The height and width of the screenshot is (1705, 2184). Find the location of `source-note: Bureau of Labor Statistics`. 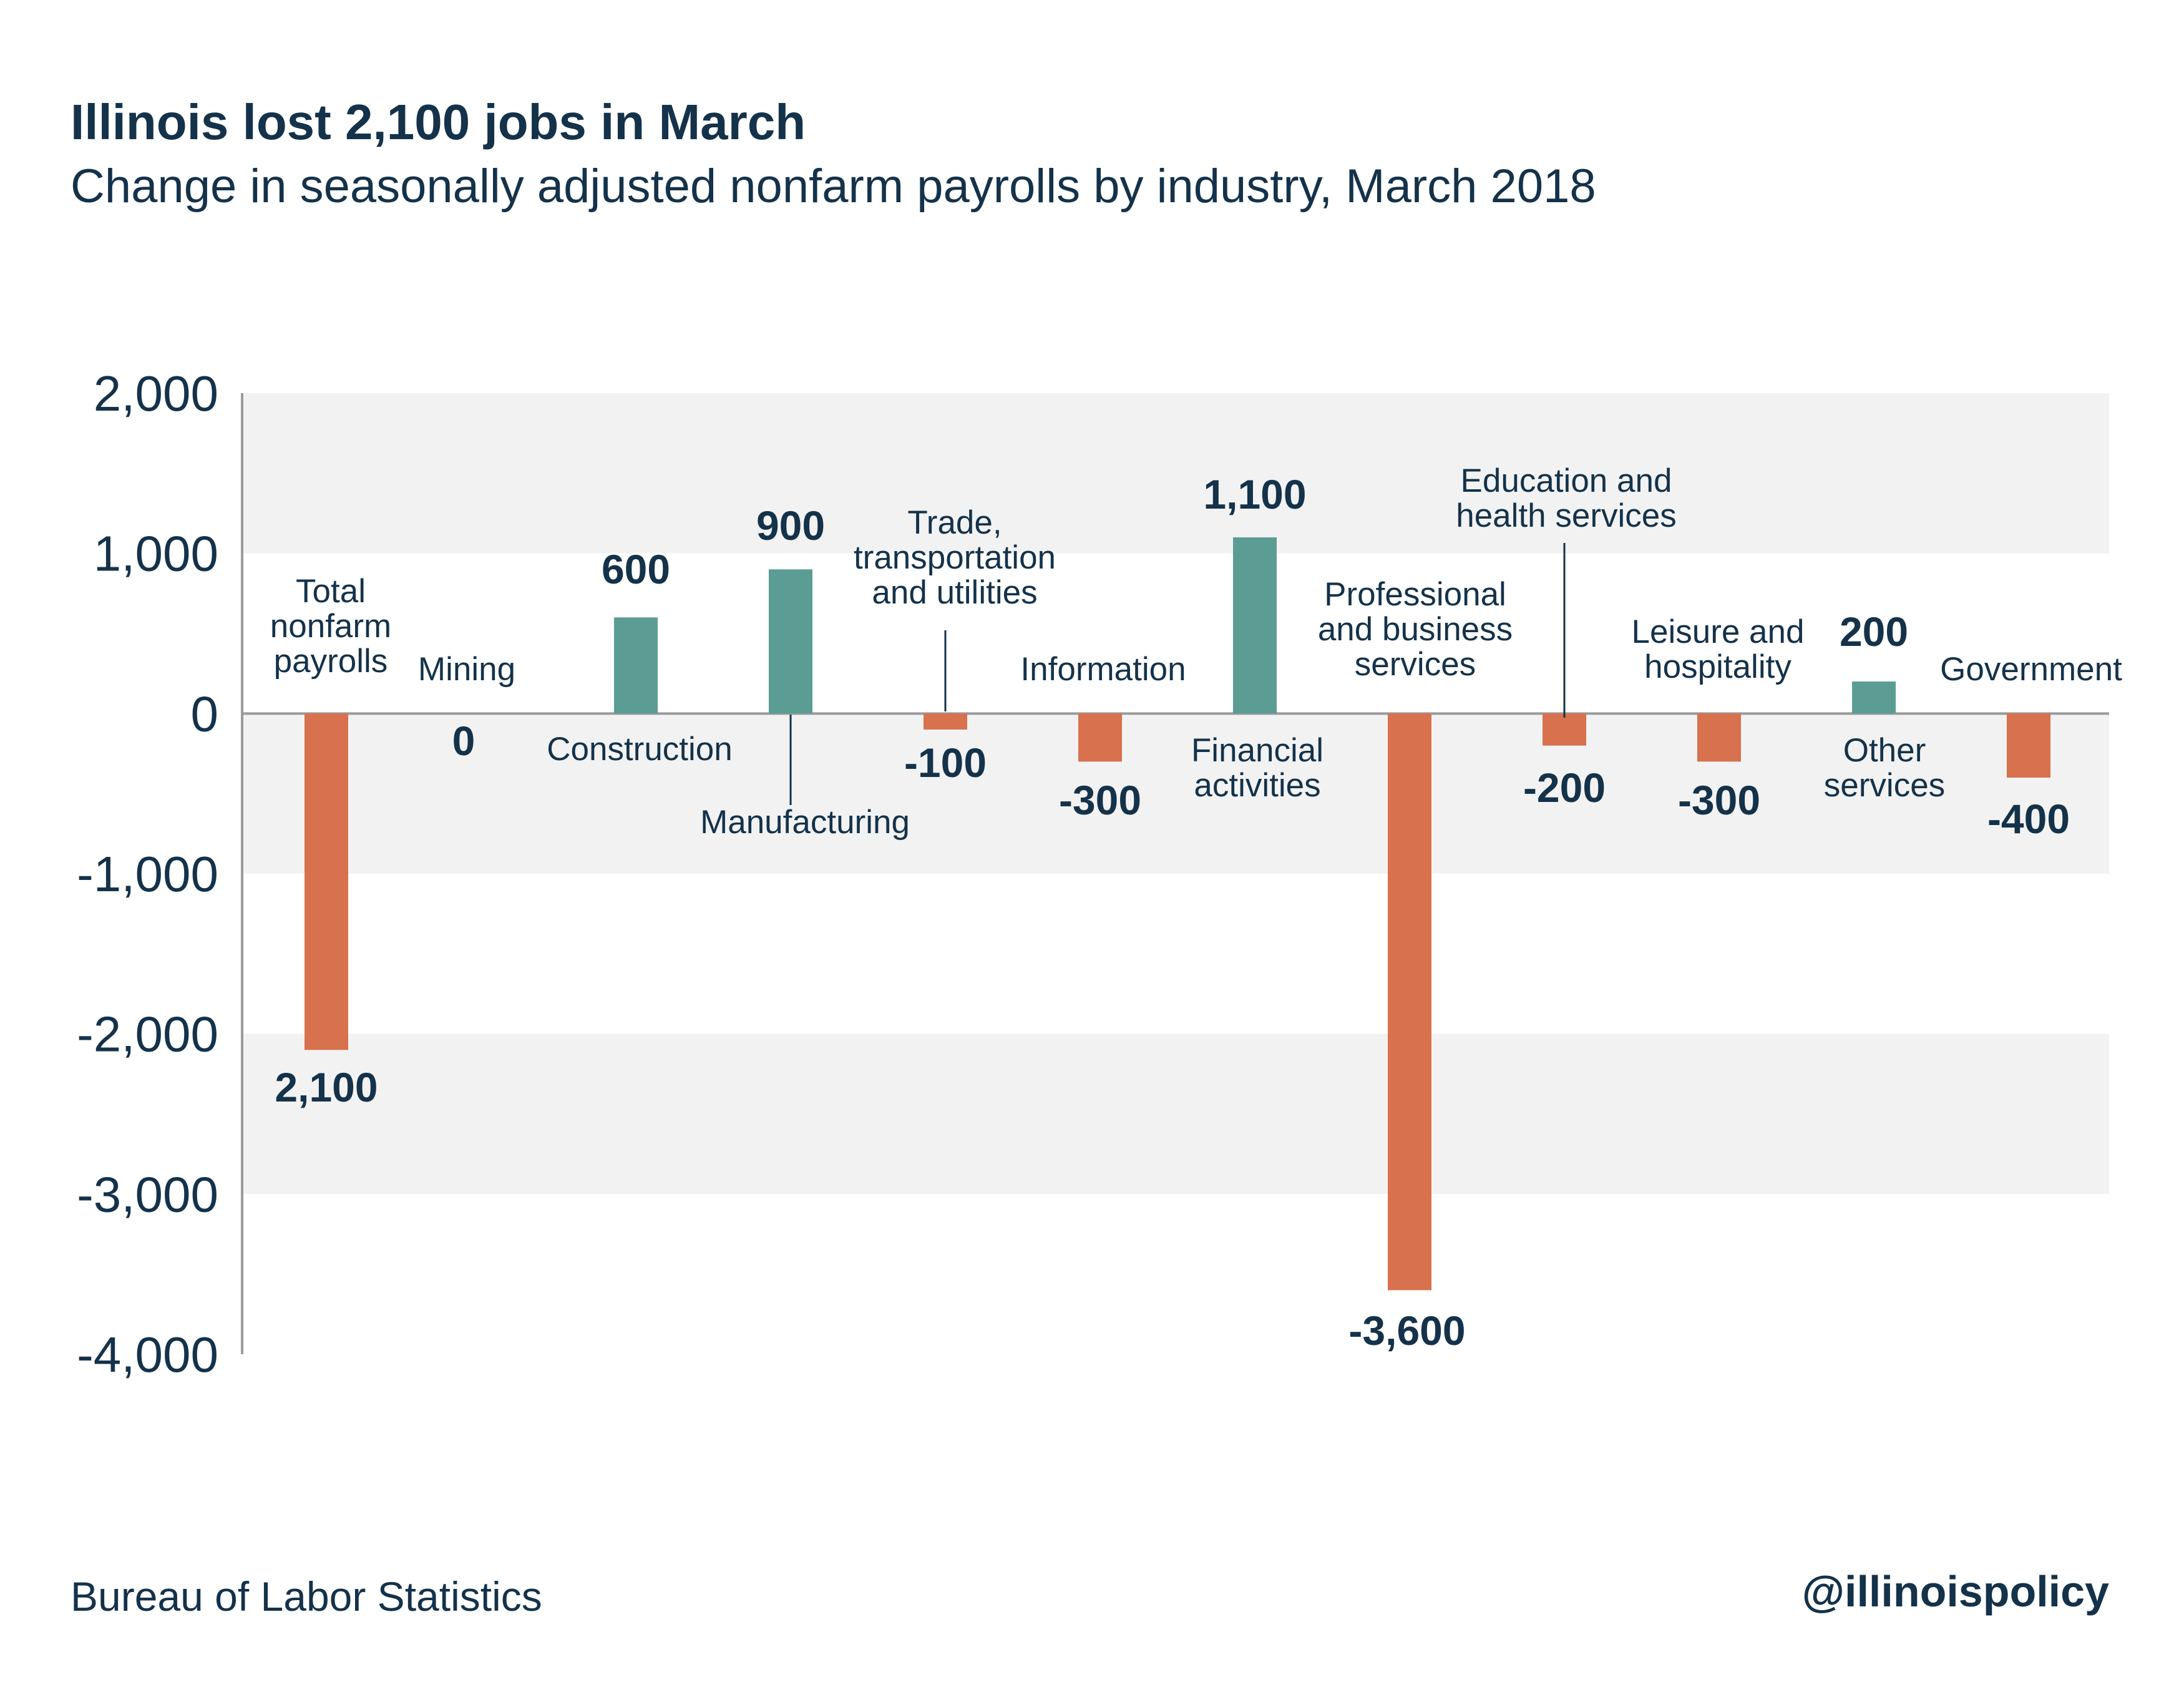

source-note: Bureau of Labor Statistics is located at coordinates (306, 1596).